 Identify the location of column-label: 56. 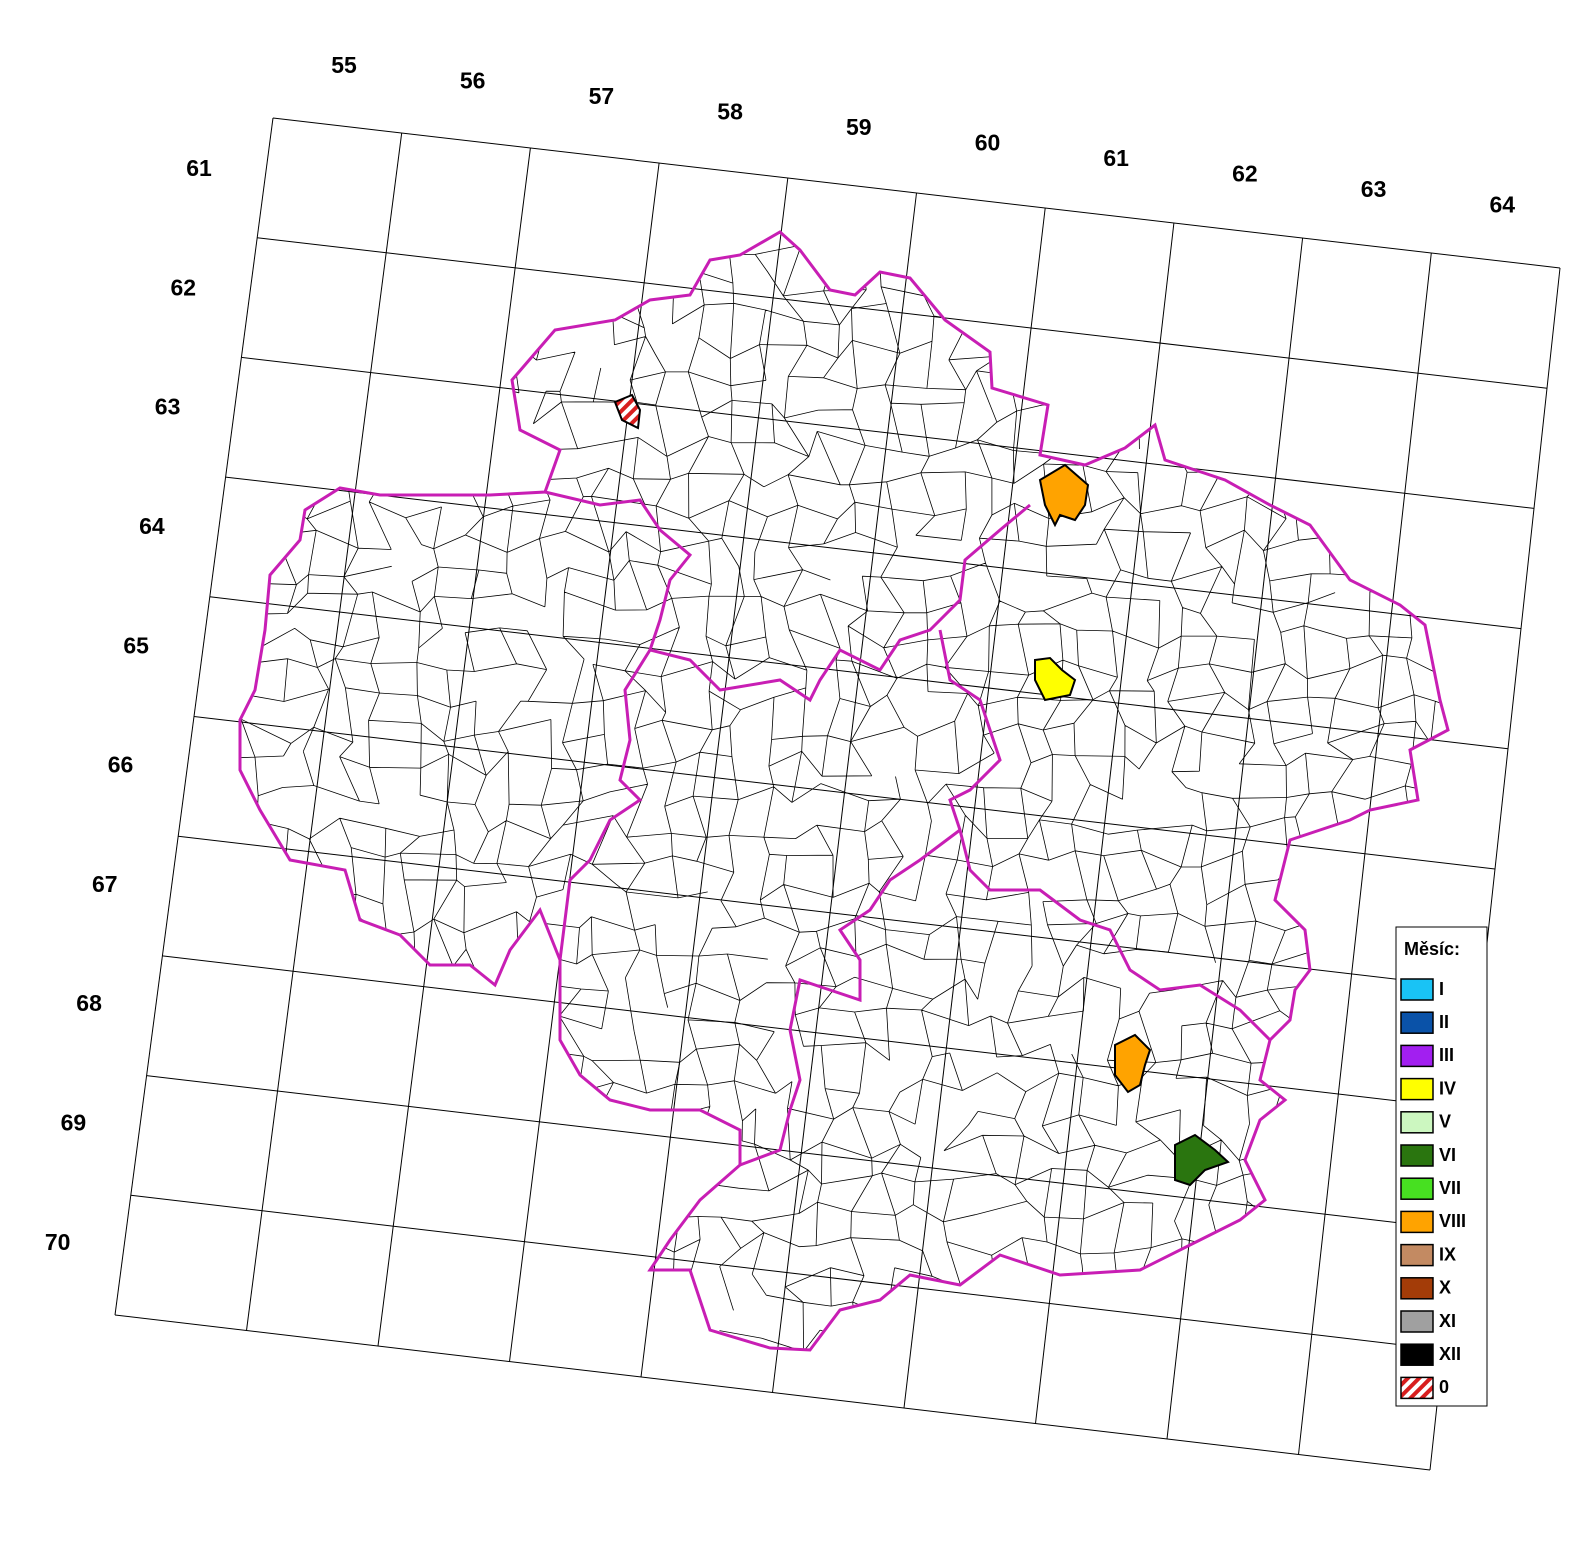
(473, 81).